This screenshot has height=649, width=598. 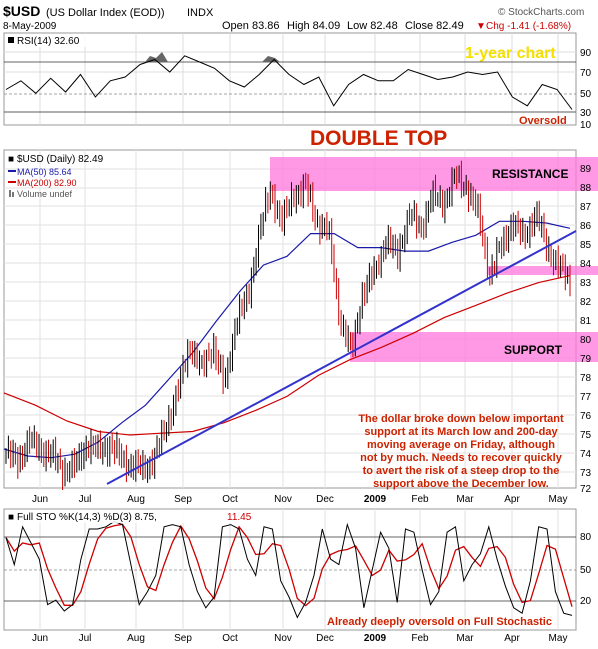 What do you see at coordinates (586, 169) in the screenshot?
I see `price-tick-89: 89` at bounding box center [586, 169].